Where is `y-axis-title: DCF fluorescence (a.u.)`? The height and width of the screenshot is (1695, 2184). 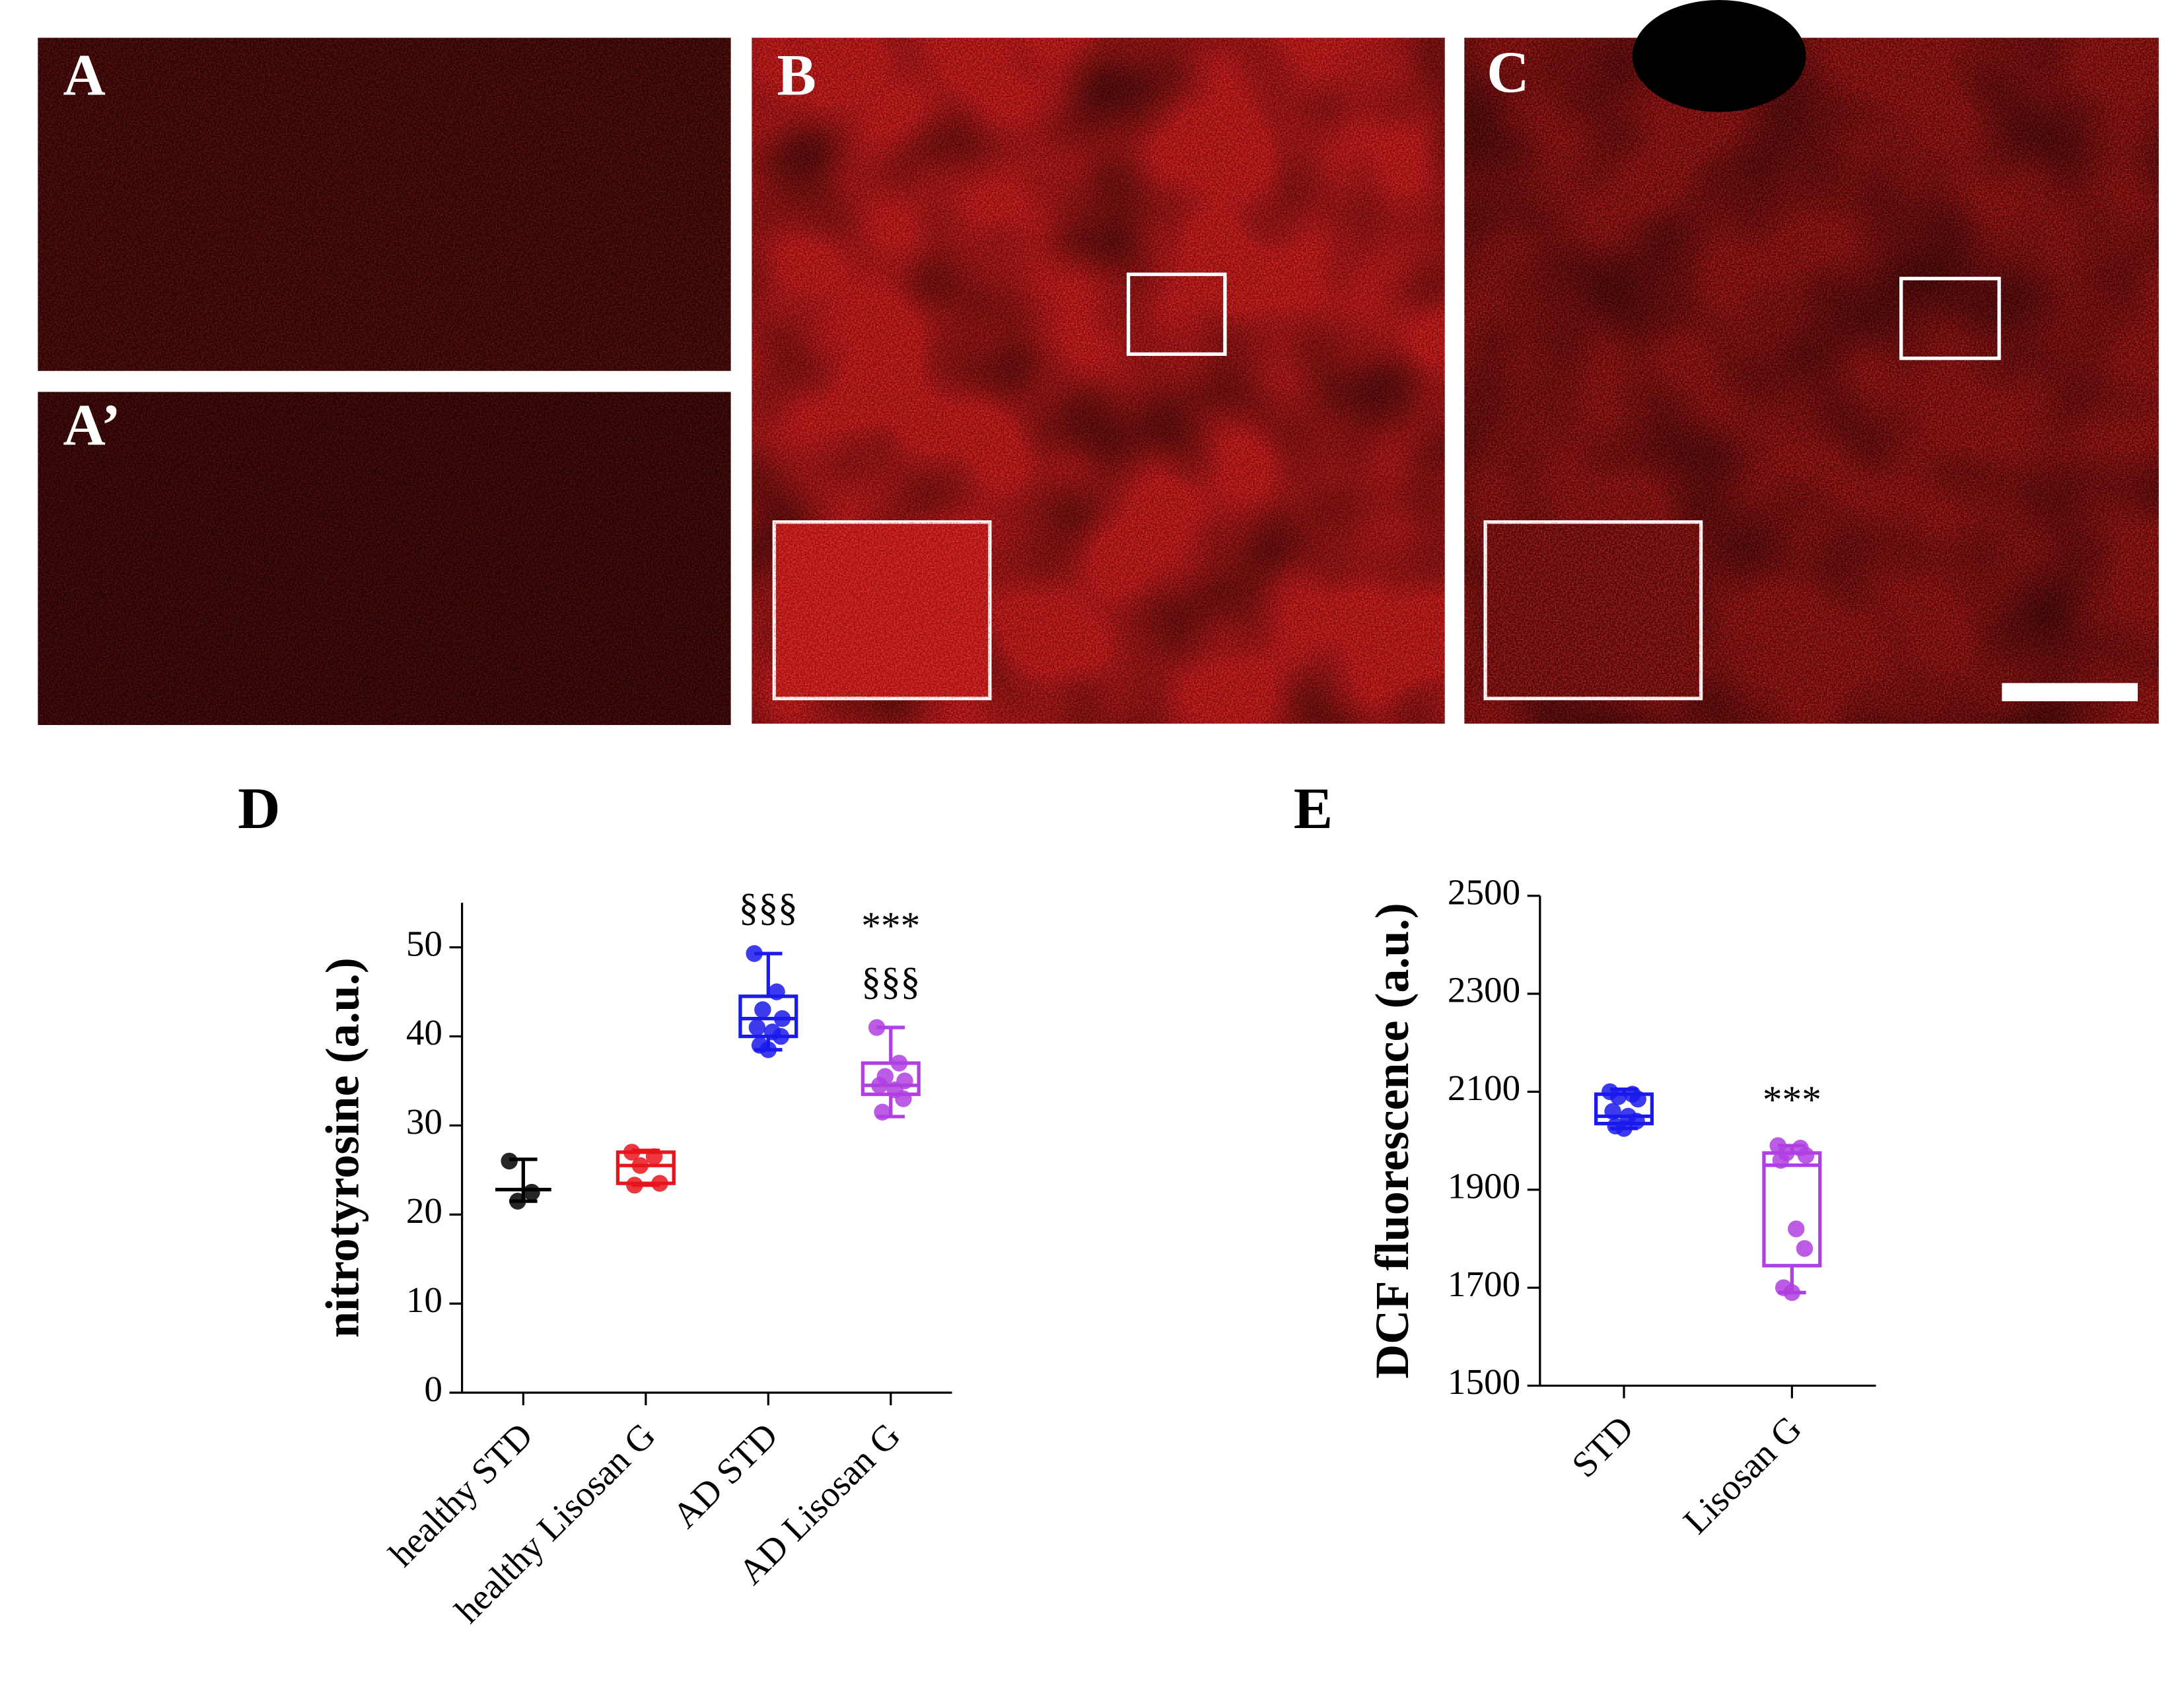
y-axis-title: DCF fluorescence (a.u.) is located at coordinates (1392, 1140).